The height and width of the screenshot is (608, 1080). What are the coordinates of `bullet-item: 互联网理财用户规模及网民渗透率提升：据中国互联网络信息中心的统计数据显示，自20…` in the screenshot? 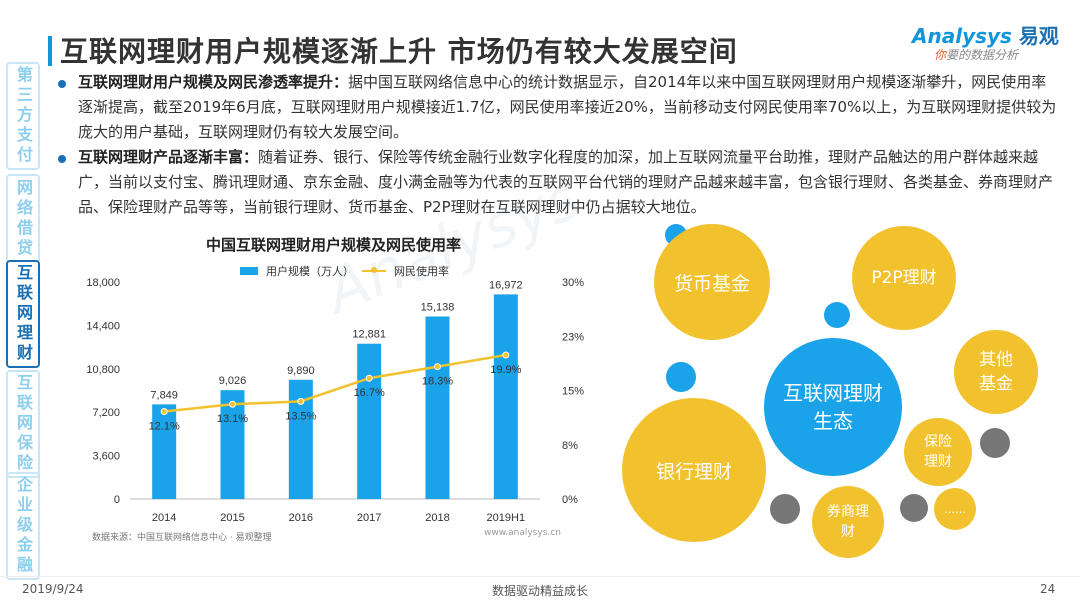 It's located at (558, 107).